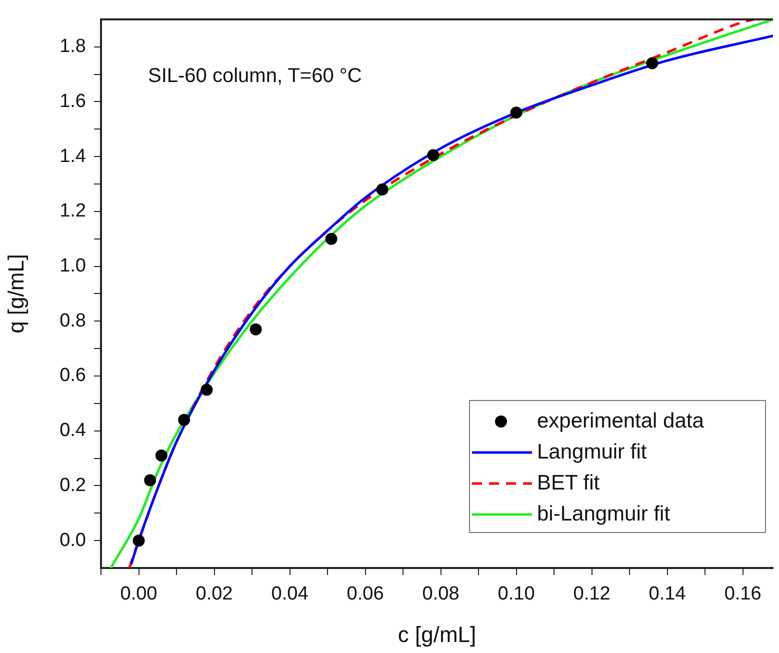 The image size is (779, 653). What do you see at coordinates (139, 594) in the screenshot?
I see `x-tick-label: 0.00` at bounding box center [139, 594].